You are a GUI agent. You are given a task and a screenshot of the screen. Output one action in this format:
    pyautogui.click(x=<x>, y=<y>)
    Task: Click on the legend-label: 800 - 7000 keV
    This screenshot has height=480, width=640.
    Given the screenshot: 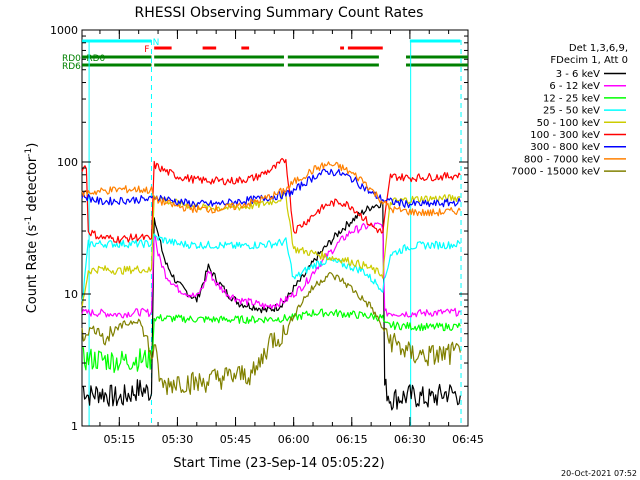 What is the action you would take?
    pyautogui.click(x=562, y=159)
    